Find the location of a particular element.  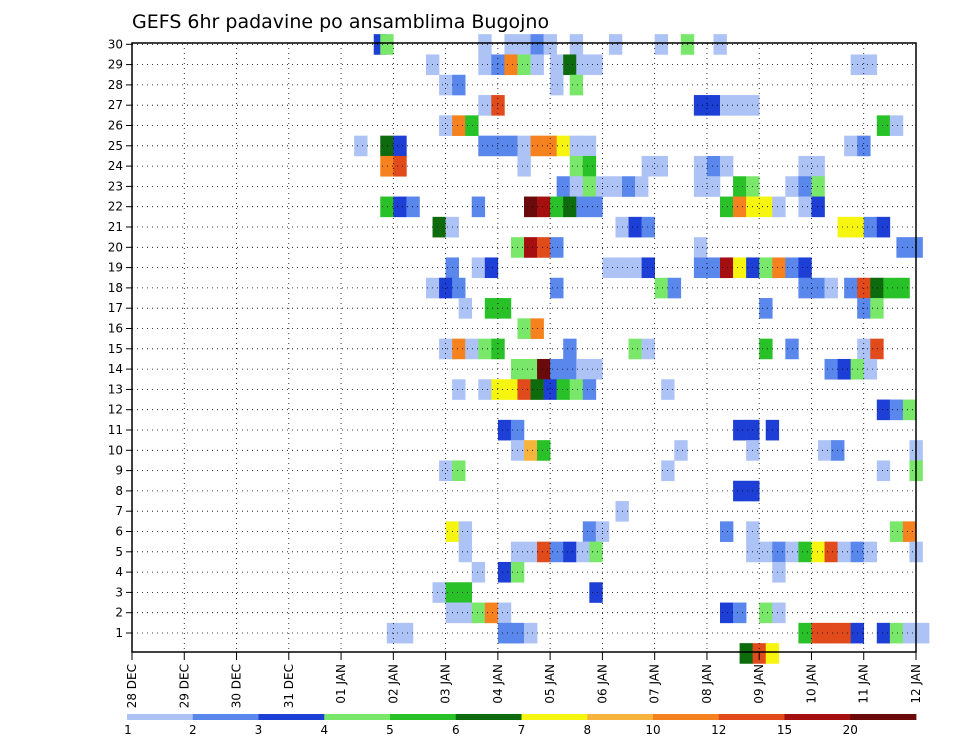

y-tick-label-19: 19 is located at coordinates (115, 268).